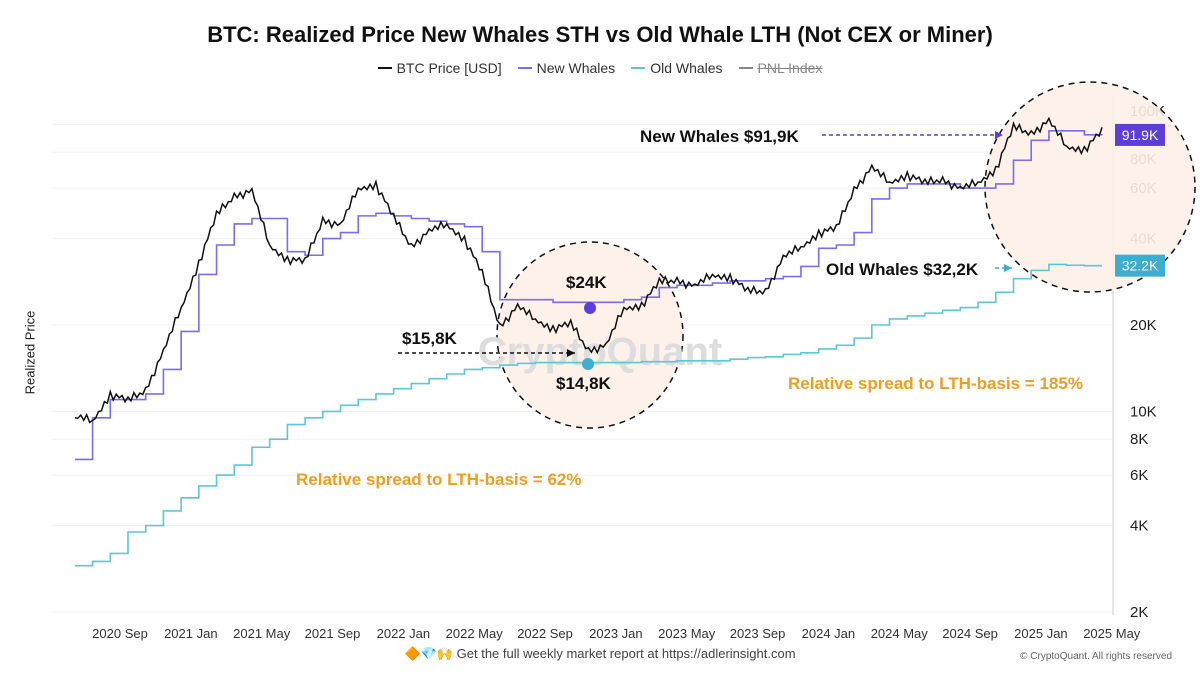  Describe the element at coordinates (545, 633) in the screenshot. I see `x-tick-label: 2022 Sep` at that location.